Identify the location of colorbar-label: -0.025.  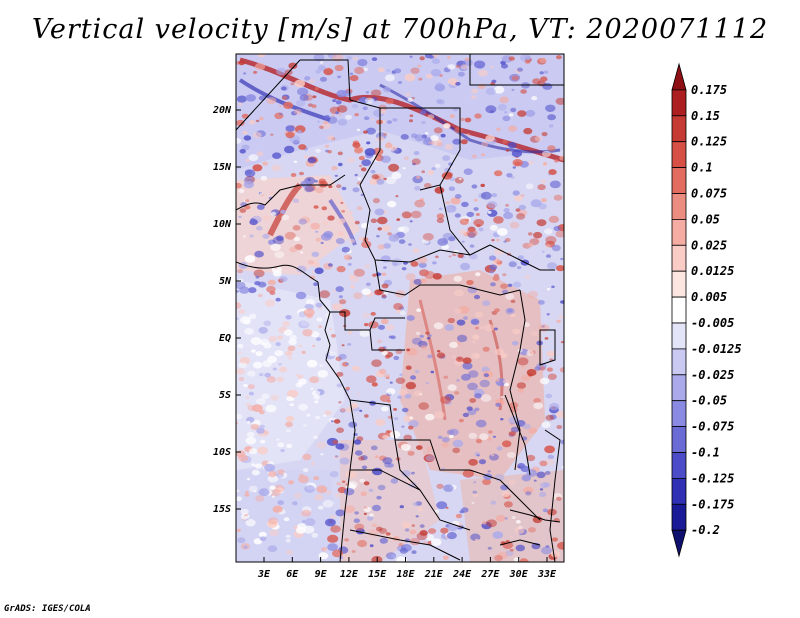
(712, 375).